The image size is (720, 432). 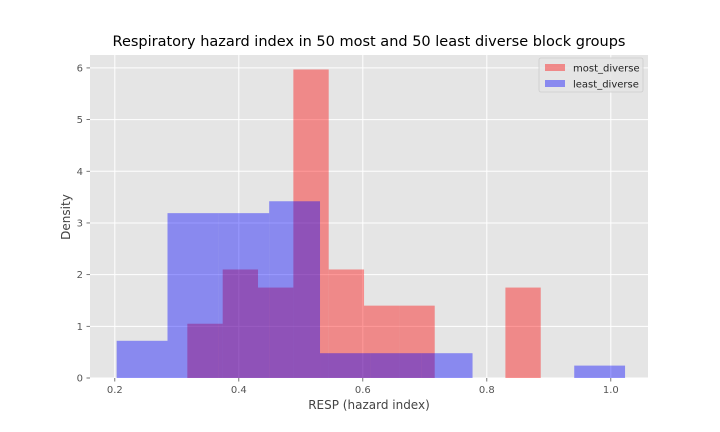 What do you see at coordinates (80, 379) in the screenshot?
I see `y-tick-label: 0` at bounding box center [80, 379].